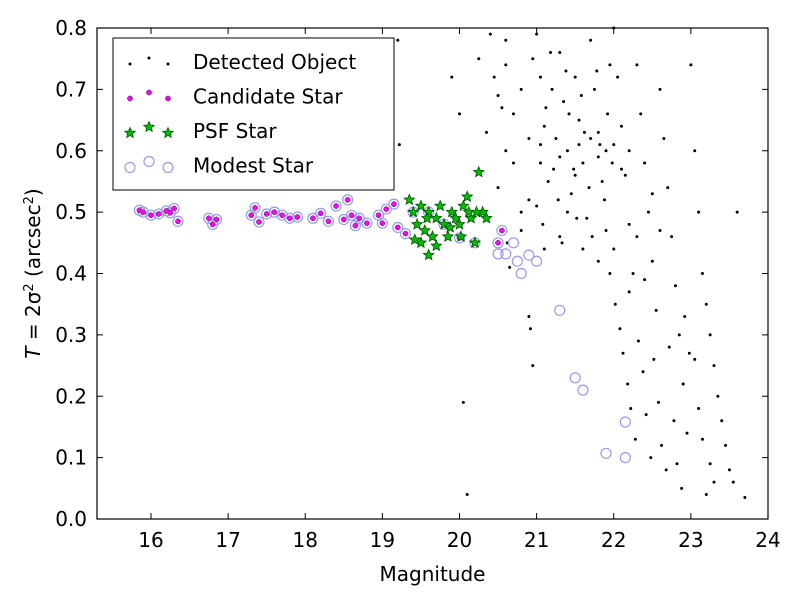  Describe the element at coordinates (150, 540) in the screenshot. I see `x-tick-label: 16` at that location.